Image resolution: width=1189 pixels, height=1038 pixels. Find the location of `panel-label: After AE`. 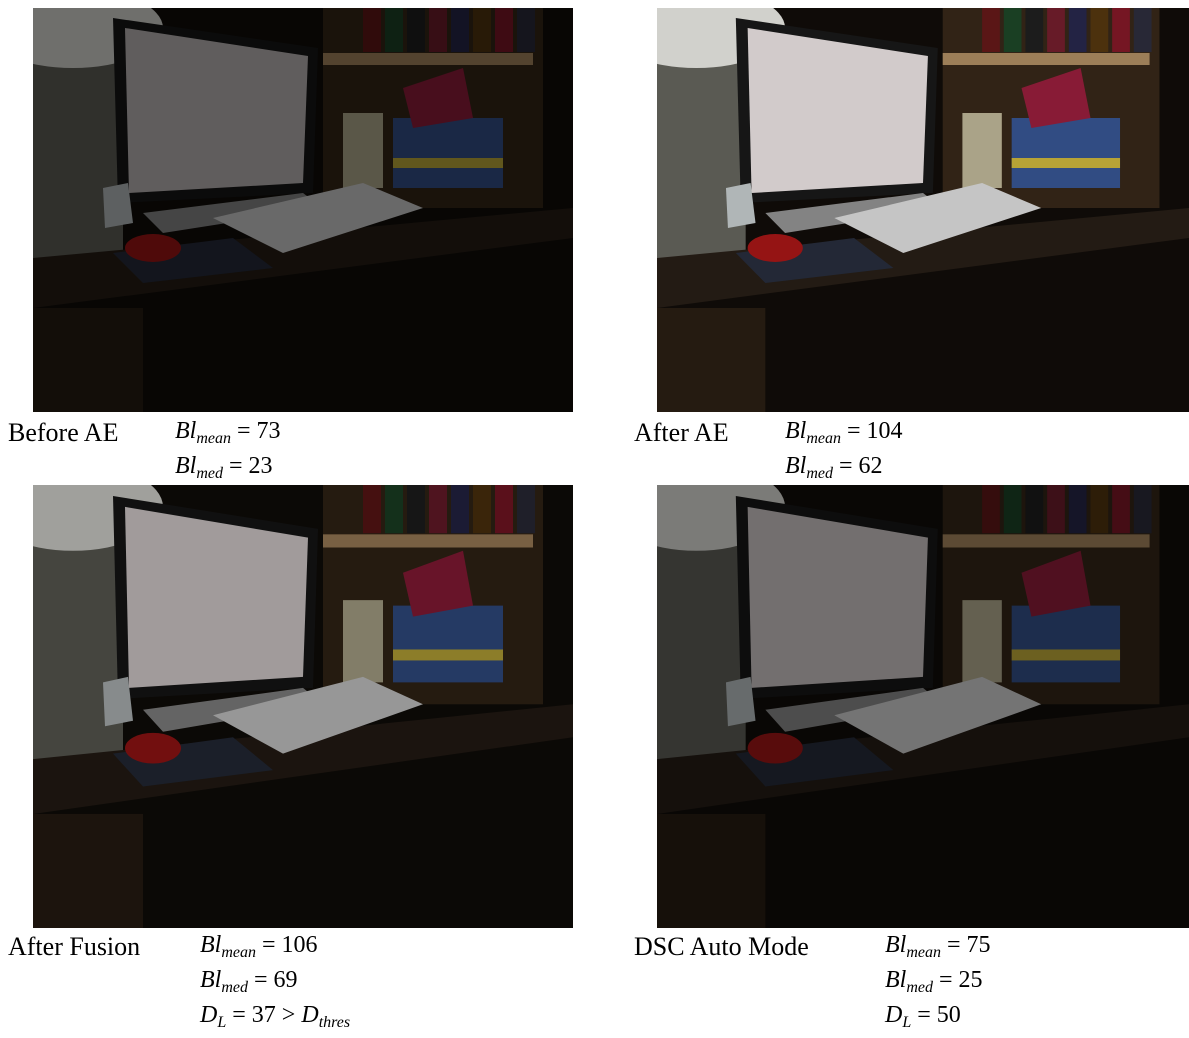

panel-label: After AE is located at coordinates (681, 432).